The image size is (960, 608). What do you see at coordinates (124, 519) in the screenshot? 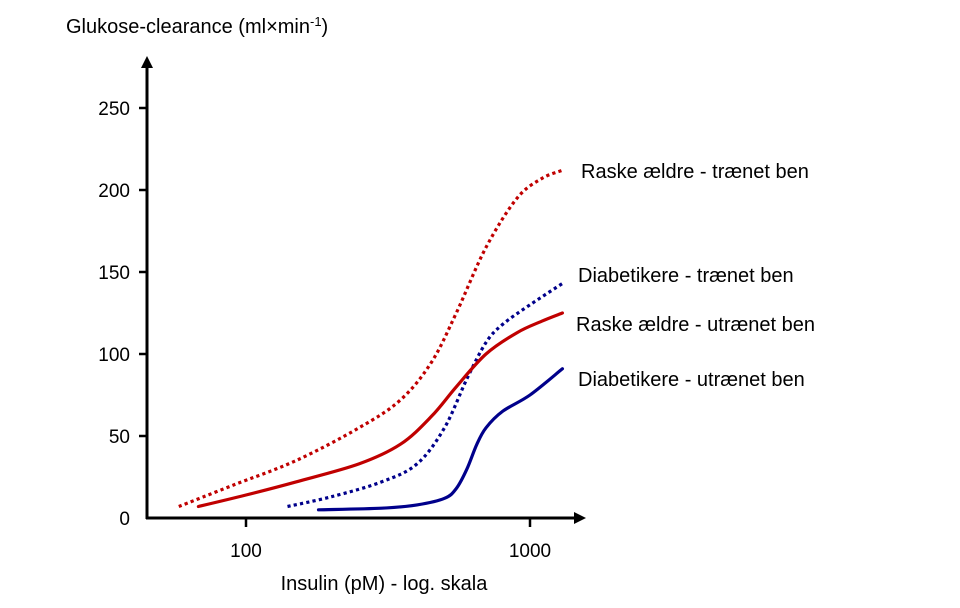
I see `y-tick-label: 0` at bounding box center [124, 519].